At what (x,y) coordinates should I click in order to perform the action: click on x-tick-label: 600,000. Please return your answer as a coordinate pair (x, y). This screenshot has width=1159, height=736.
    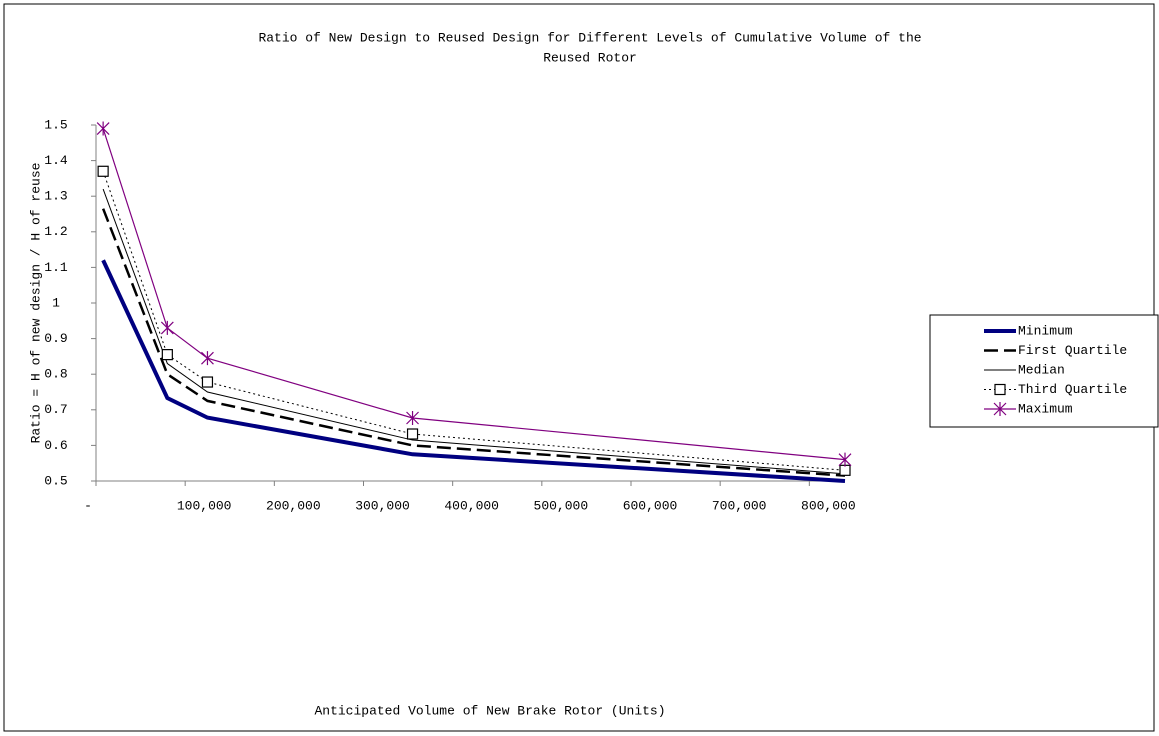
    Looking at the image, I should click on (650, 505).